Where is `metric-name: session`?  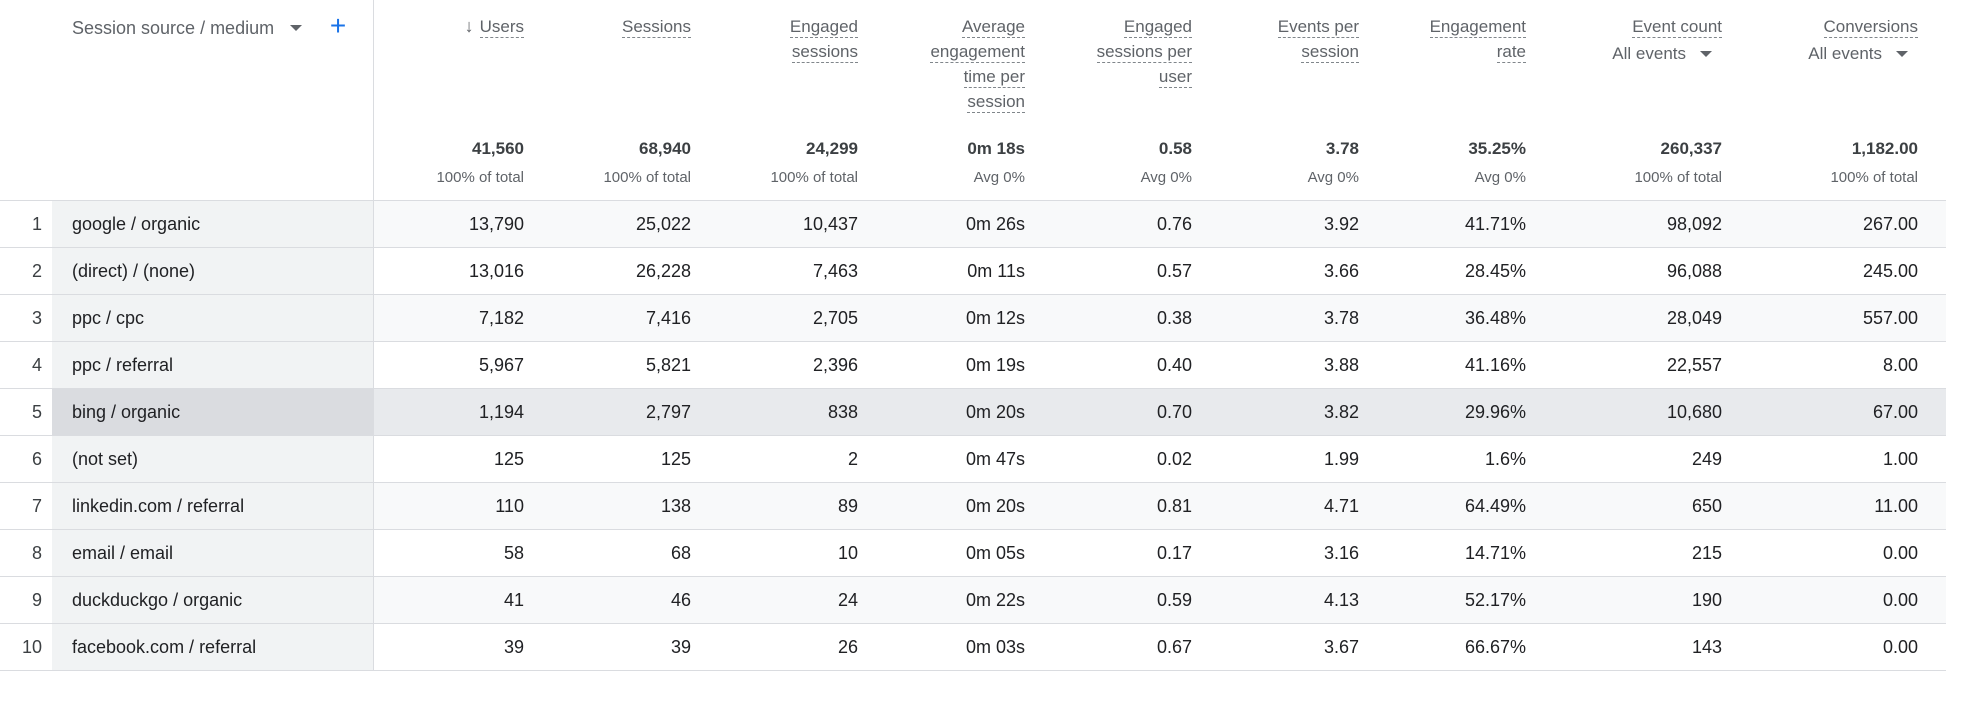
metric-name: session is located at coordinates (1330, 52).